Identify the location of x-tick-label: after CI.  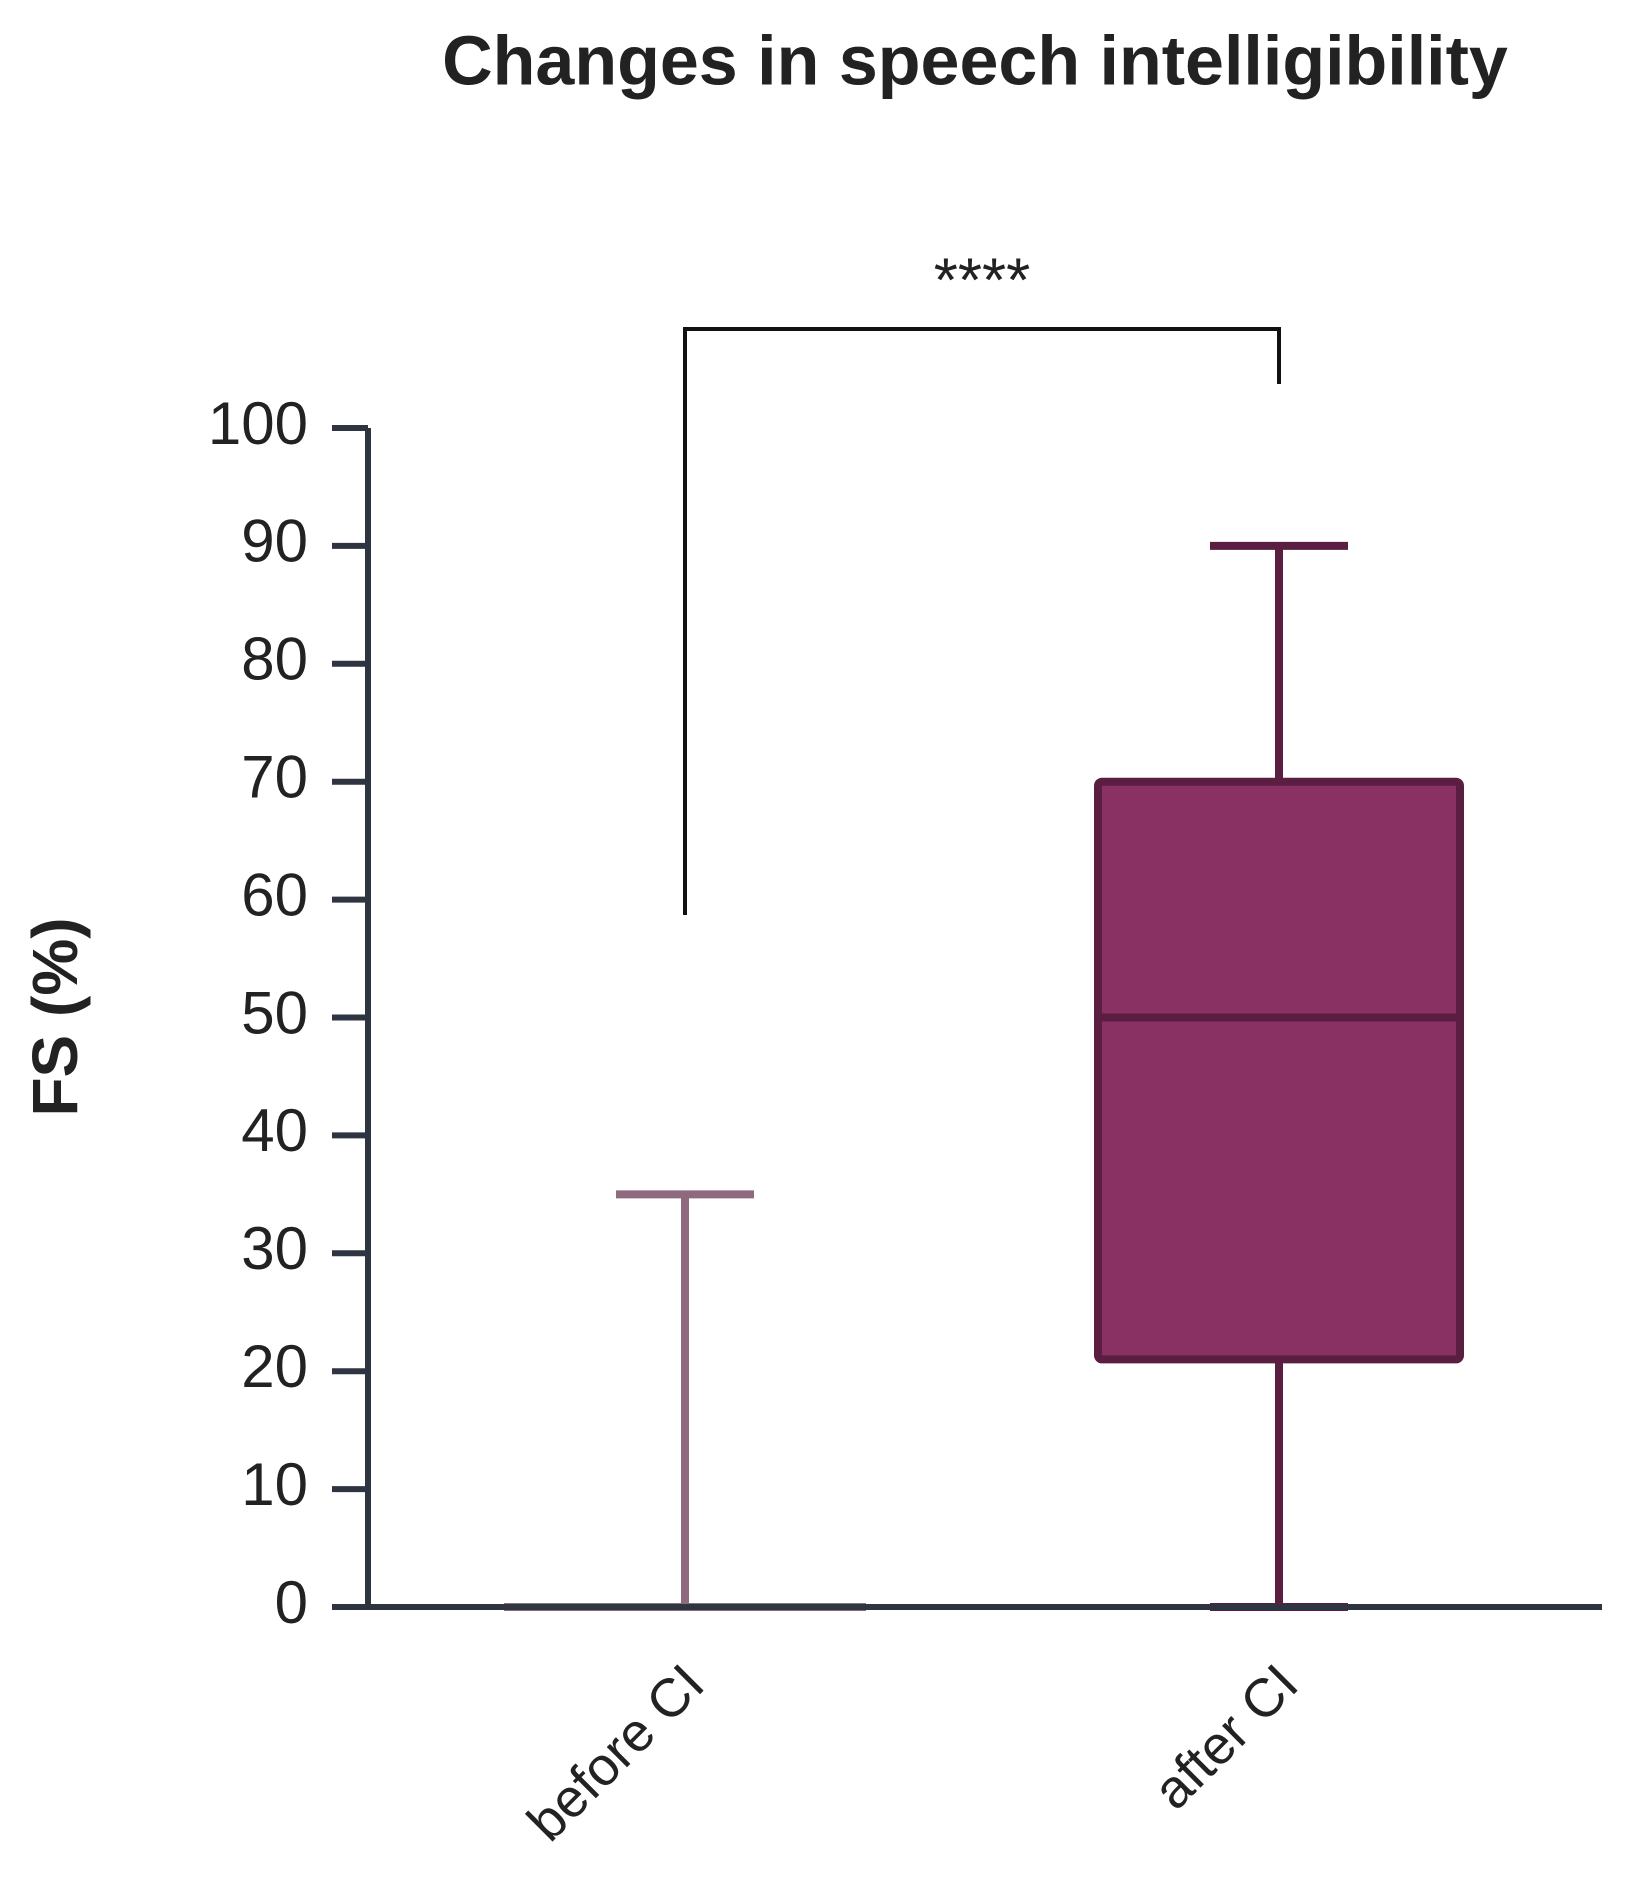
(1226, 1737).